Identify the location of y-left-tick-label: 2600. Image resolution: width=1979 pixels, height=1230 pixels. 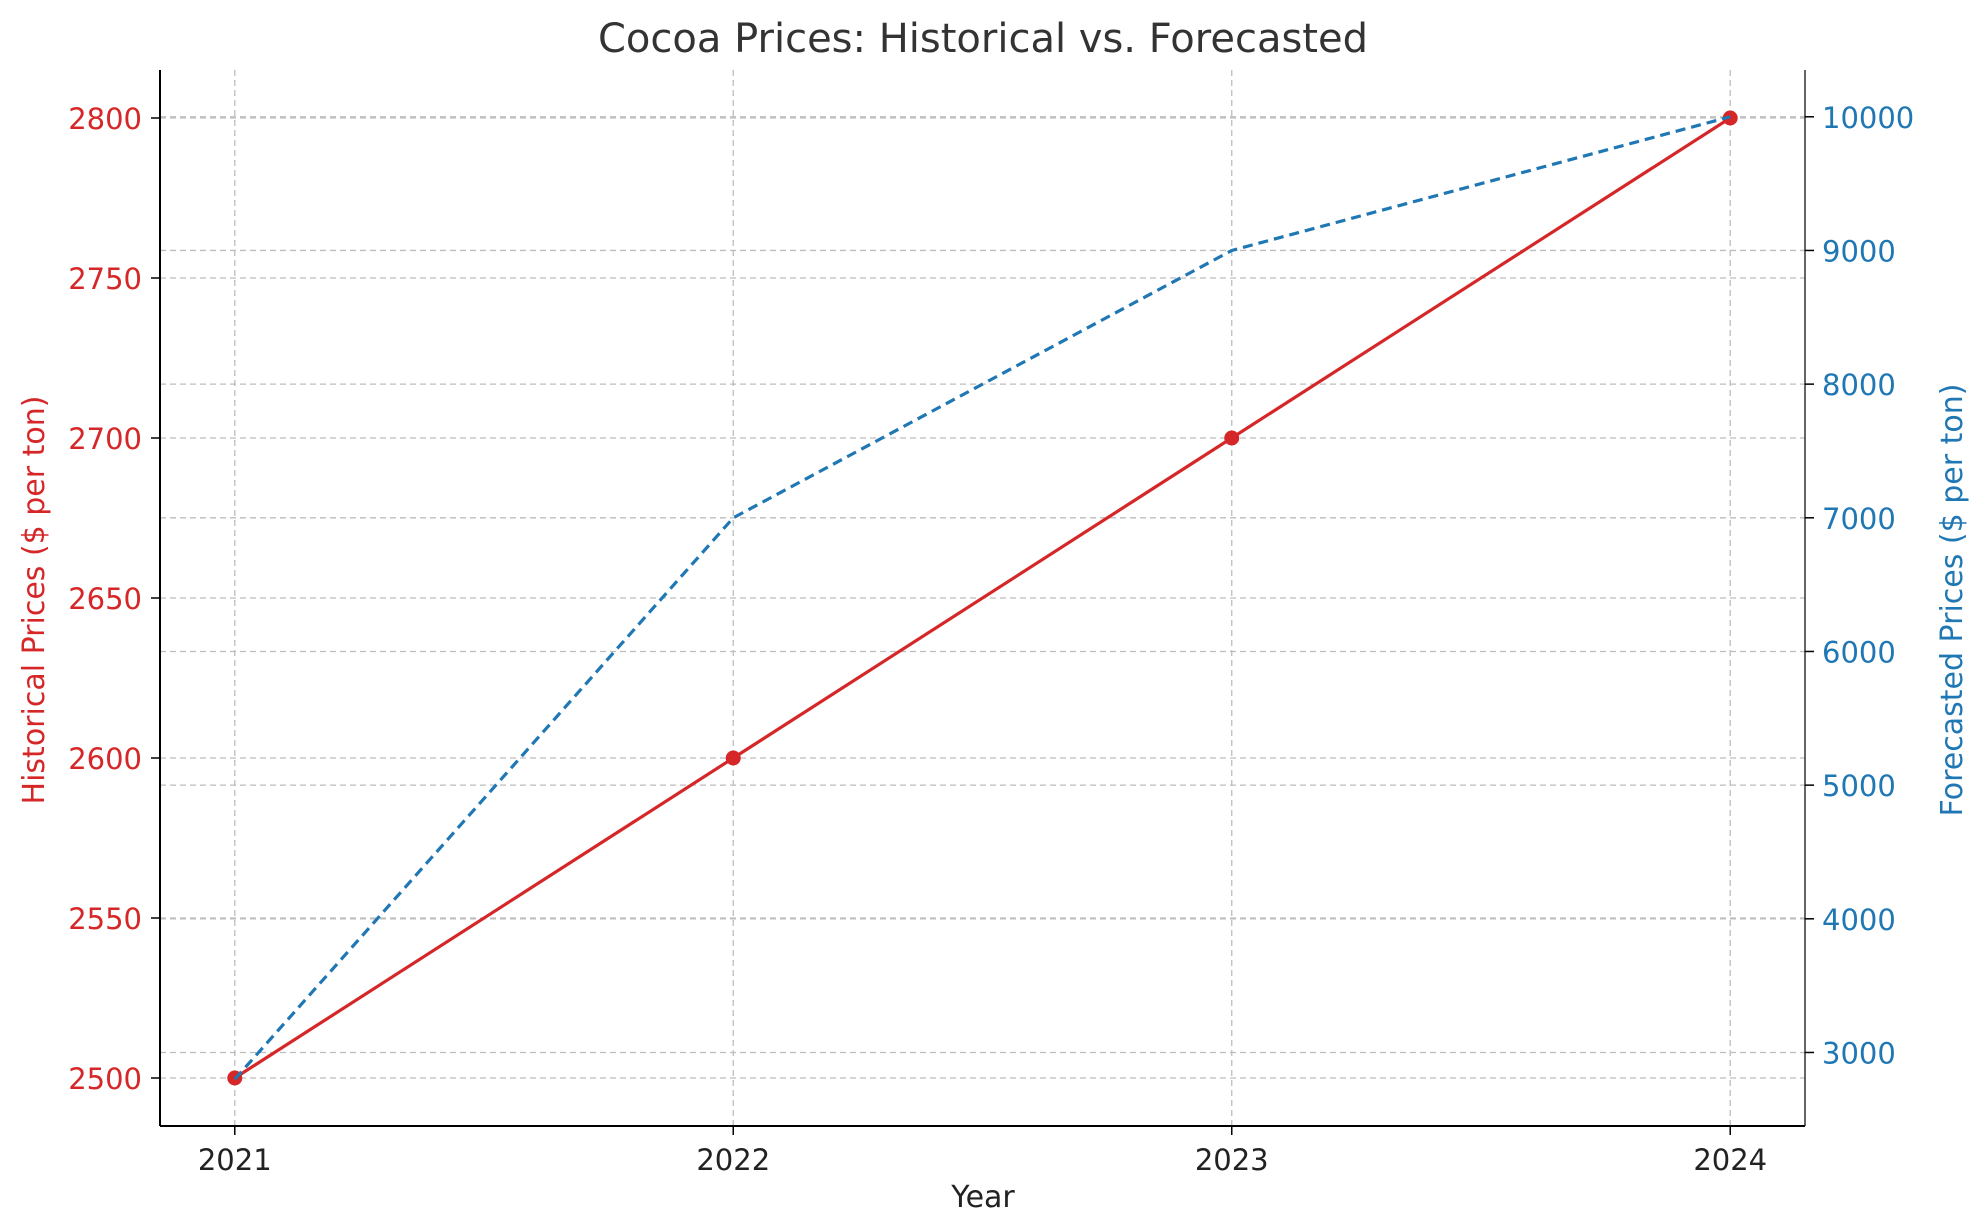
(105, 759).